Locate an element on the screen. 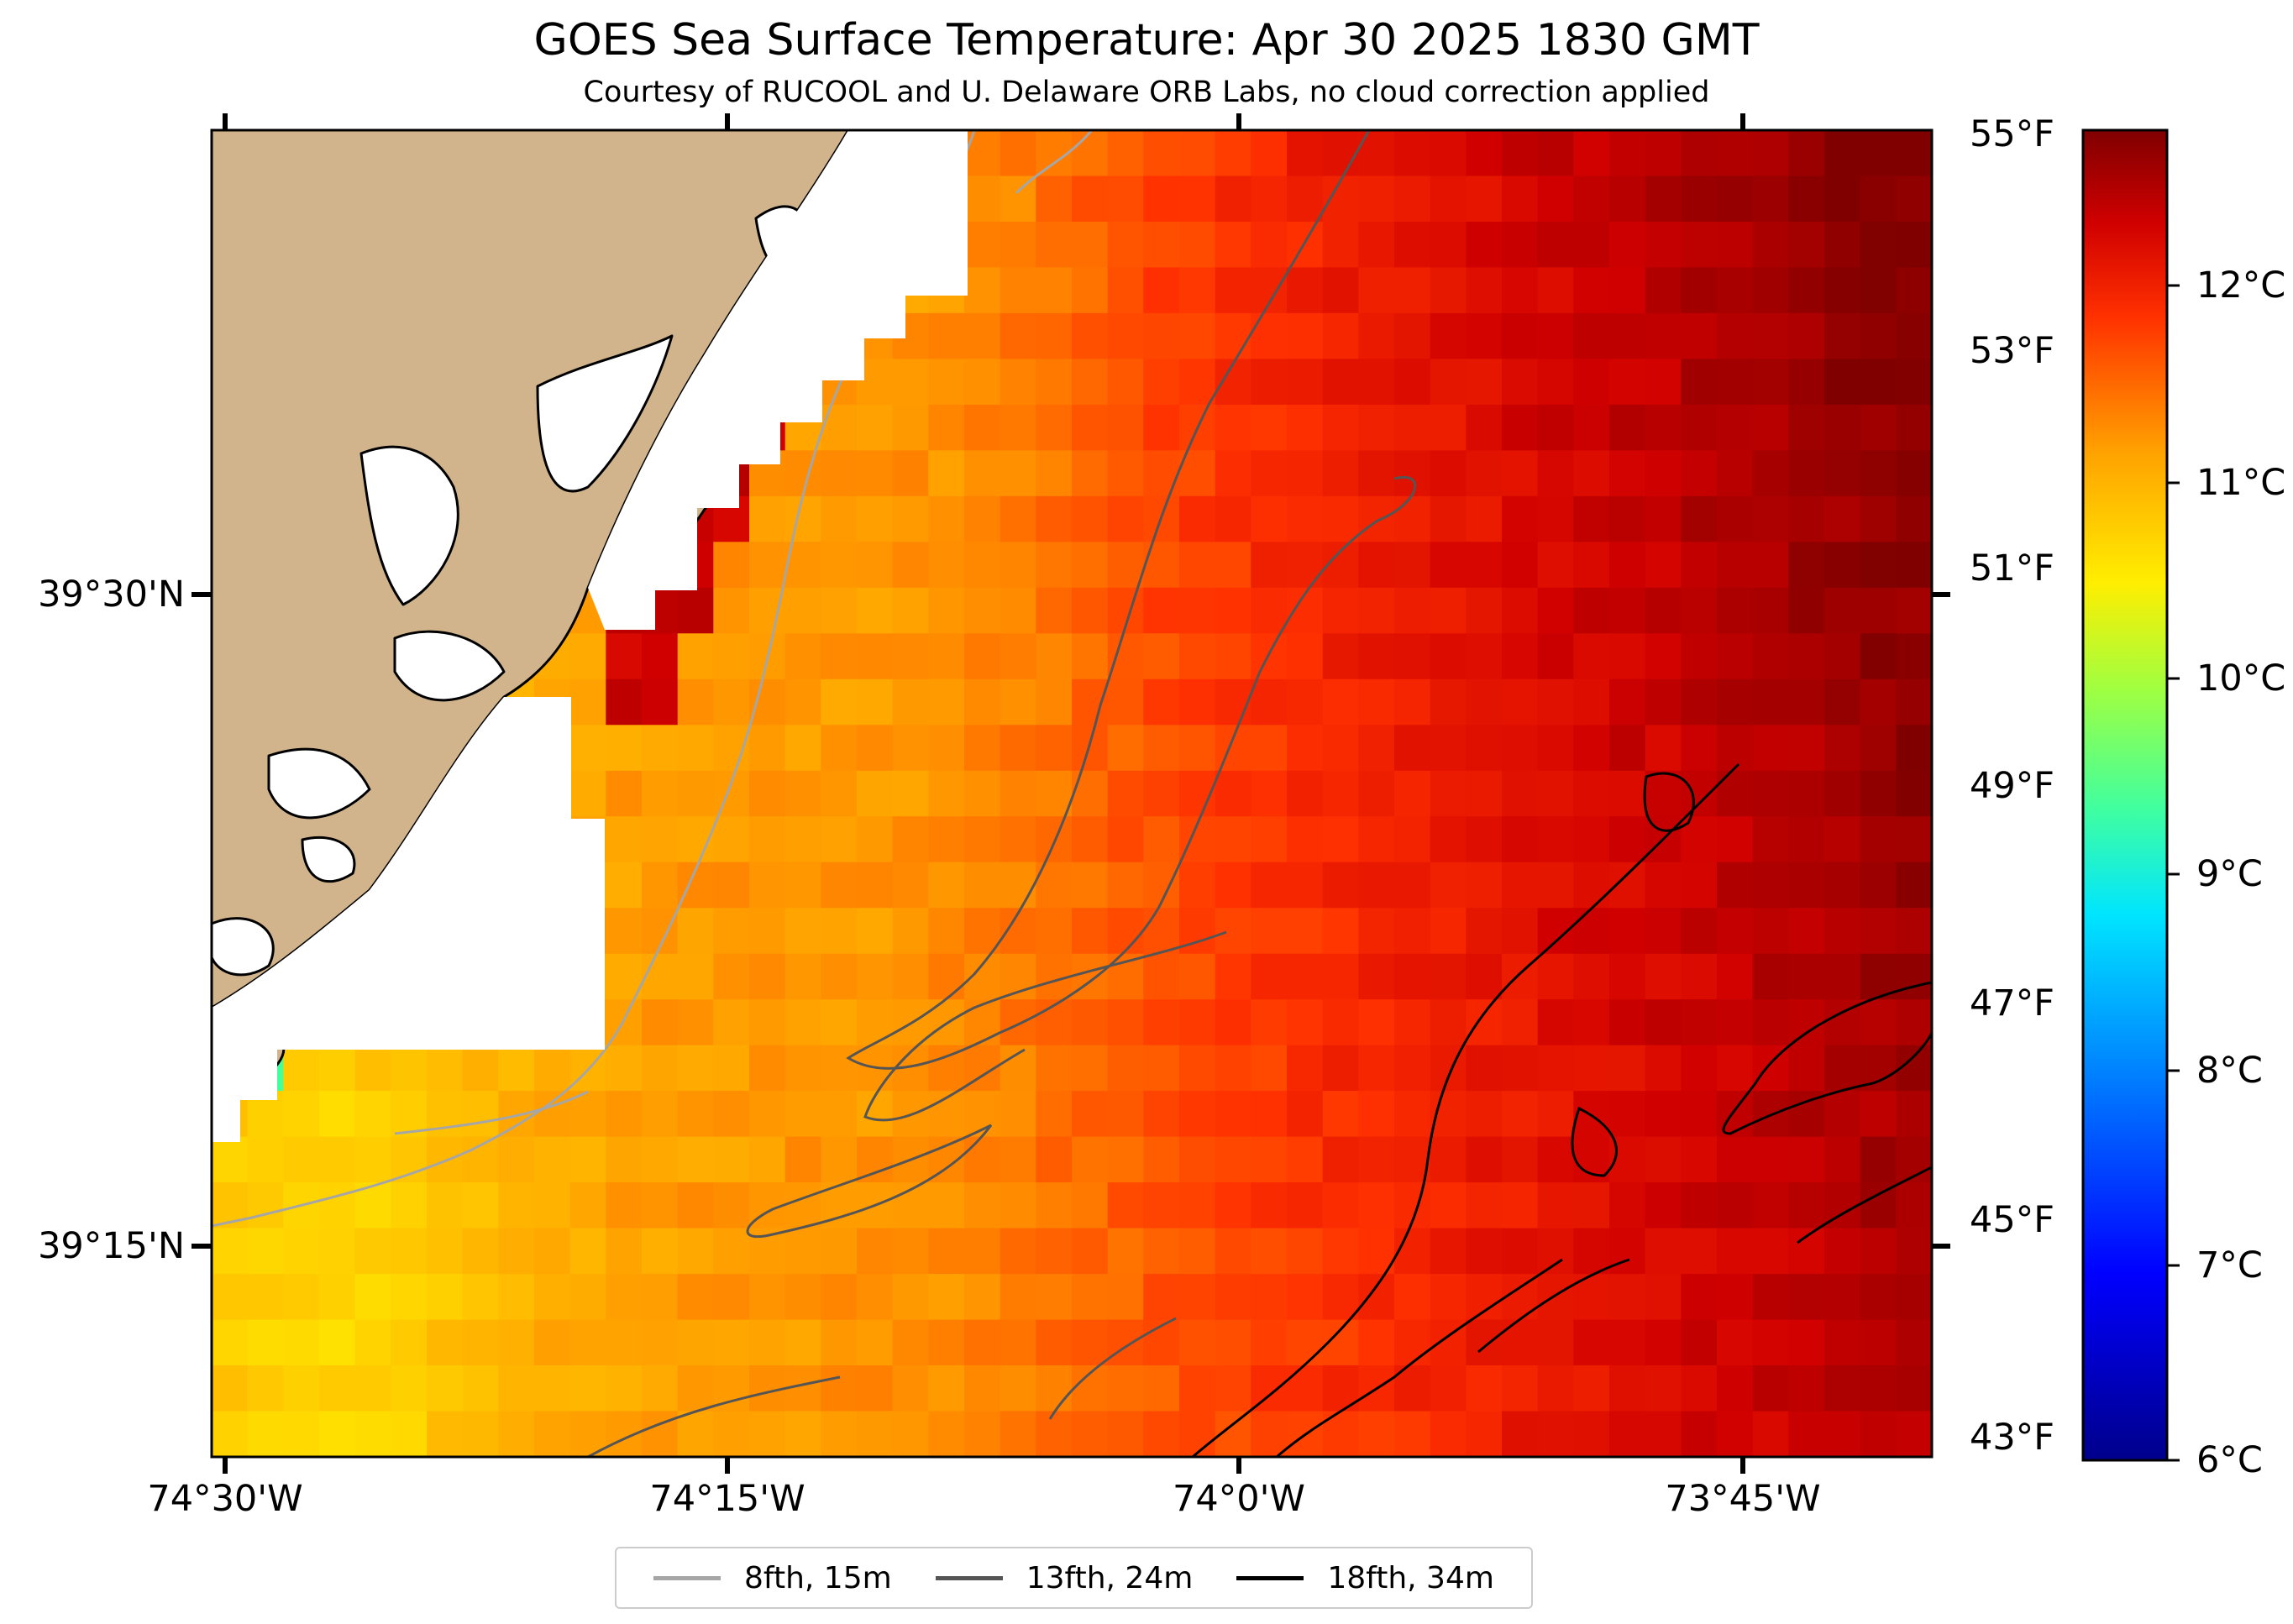  colorbar-label: 9°C is located at coordinates (2229, 874).